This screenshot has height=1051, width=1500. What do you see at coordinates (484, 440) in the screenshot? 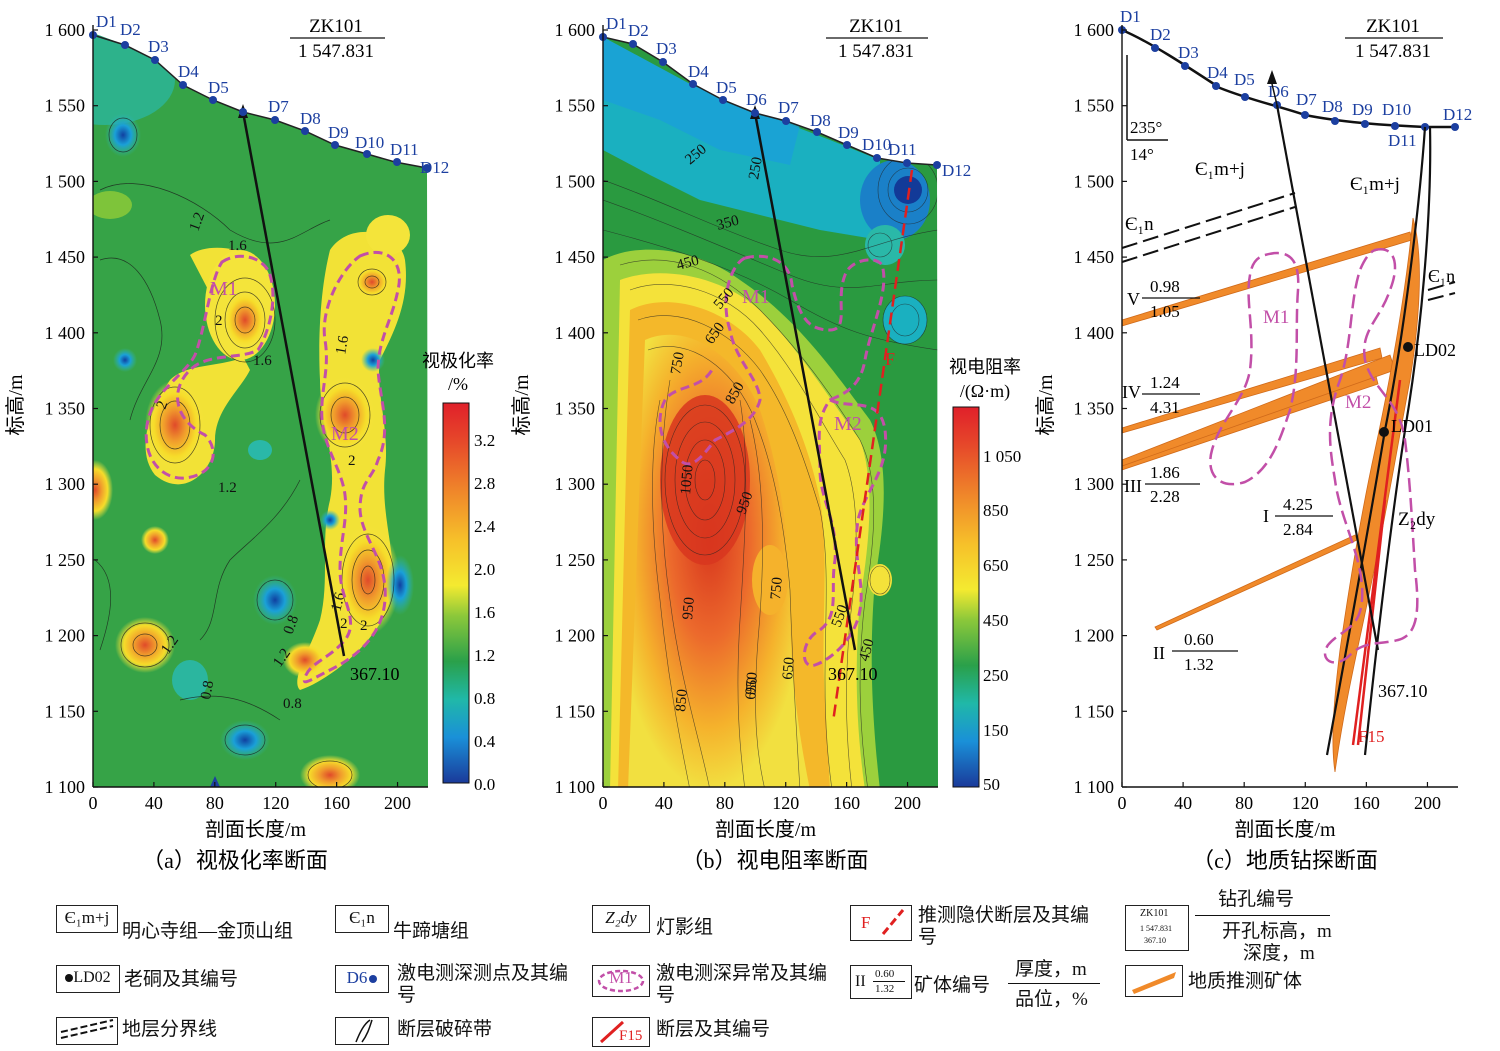
I see `colorbar-tick: 3.2` at bounding box center [484, 440].